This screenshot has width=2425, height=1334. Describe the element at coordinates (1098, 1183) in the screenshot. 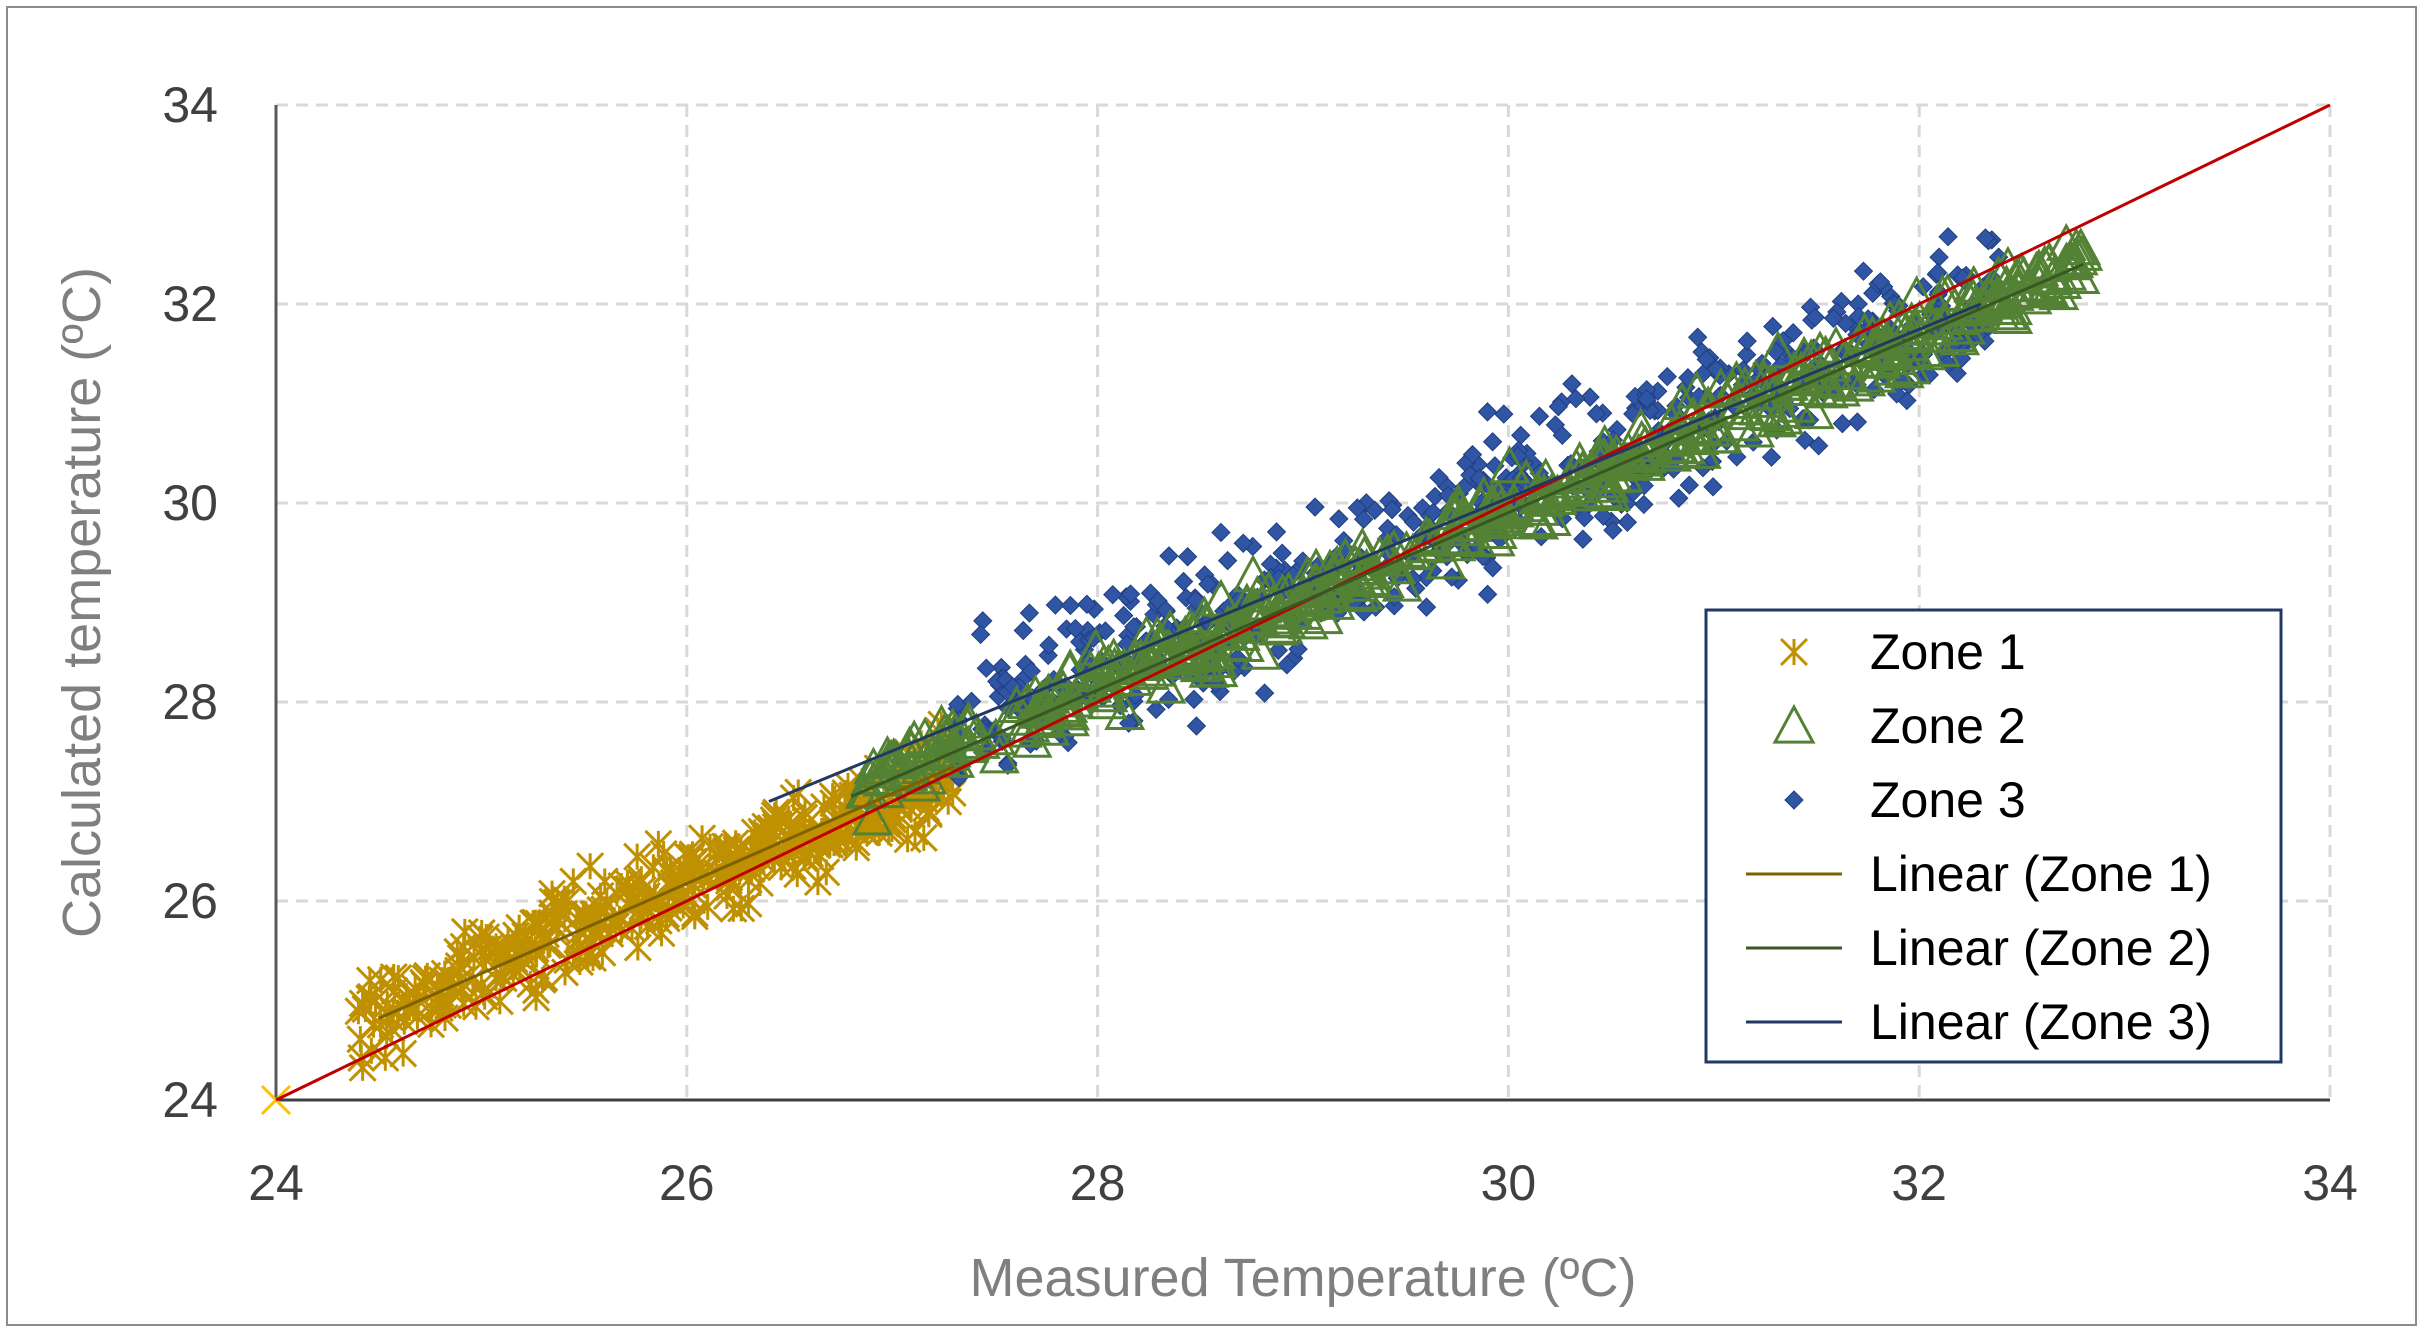

I see `x-tick-label: 28` at that location.